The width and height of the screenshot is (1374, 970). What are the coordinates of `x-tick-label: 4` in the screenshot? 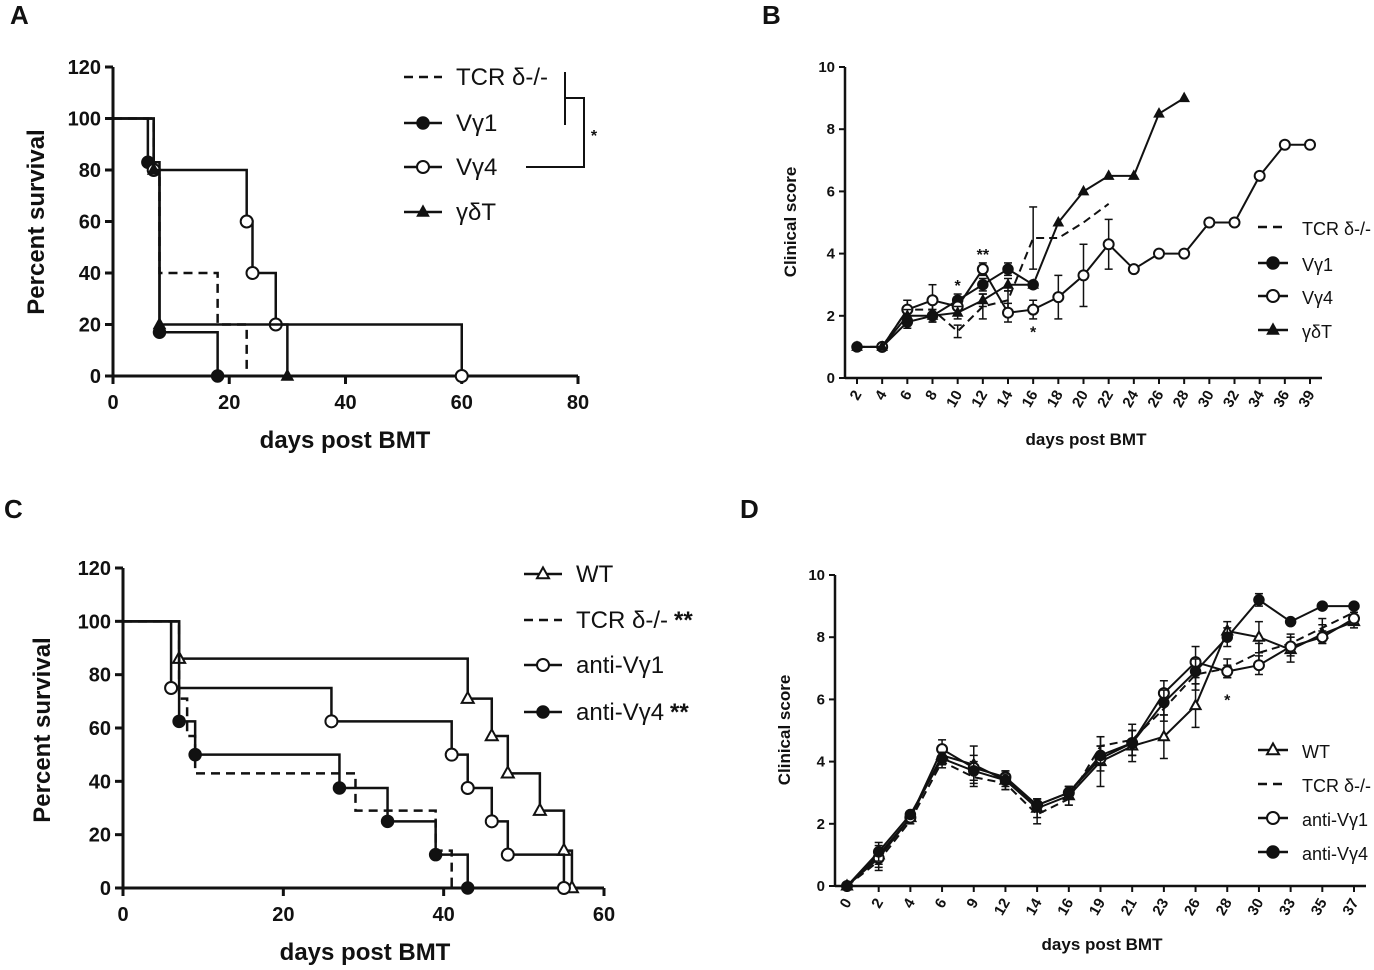 It's located at (909, 903).